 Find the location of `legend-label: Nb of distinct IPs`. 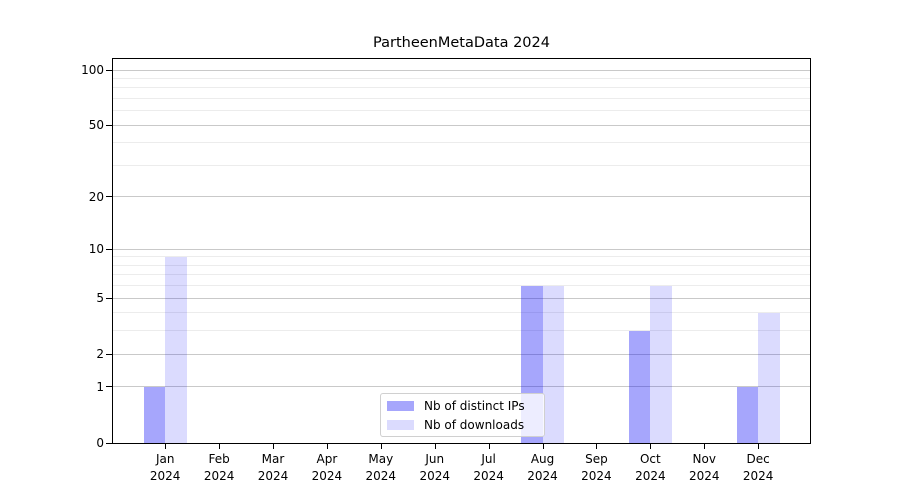

legend-label: Nb of distinct IPs is located at coordinates (474, 405).